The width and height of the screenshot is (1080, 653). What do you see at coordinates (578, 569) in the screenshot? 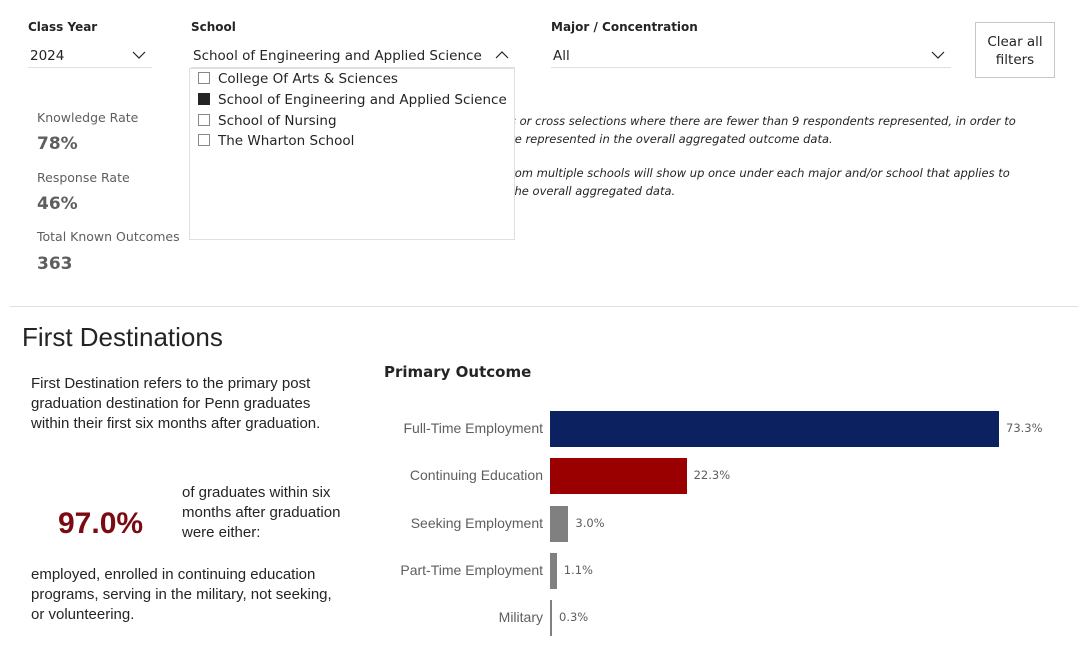
I see `value-label: 1.1%` at bounding box center [578, 569].